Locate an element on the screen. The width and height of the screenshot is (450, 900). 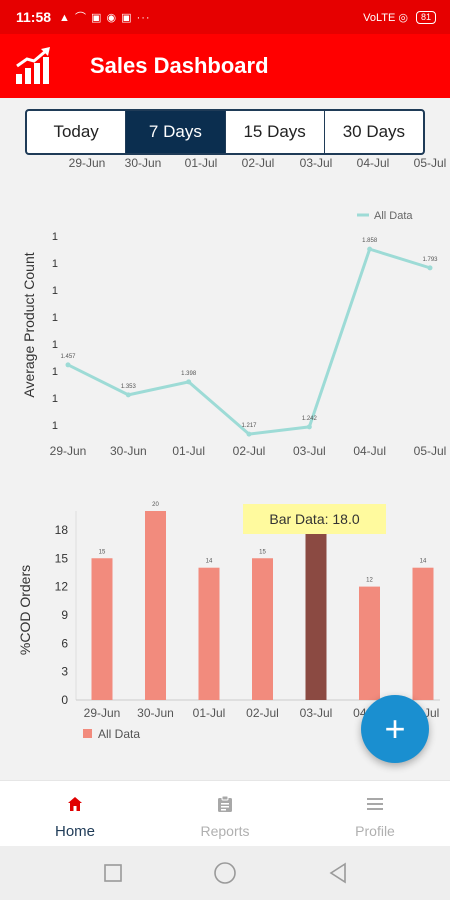
data-label: 1.242 is located at coordinates (310, 419).